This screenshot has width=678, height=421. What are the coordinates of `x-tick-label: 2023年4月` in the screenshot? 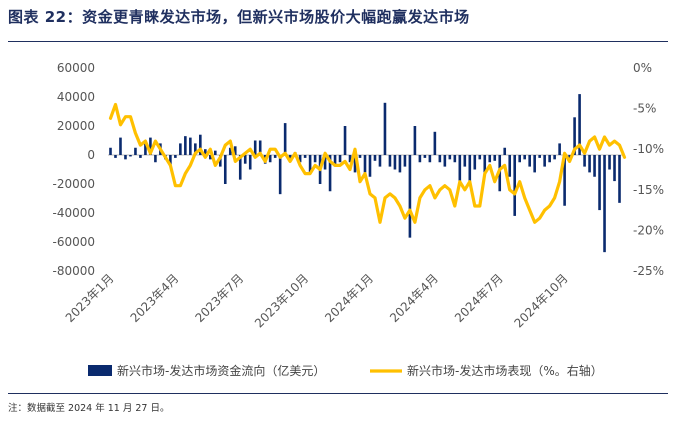 It's located at (155, 298).